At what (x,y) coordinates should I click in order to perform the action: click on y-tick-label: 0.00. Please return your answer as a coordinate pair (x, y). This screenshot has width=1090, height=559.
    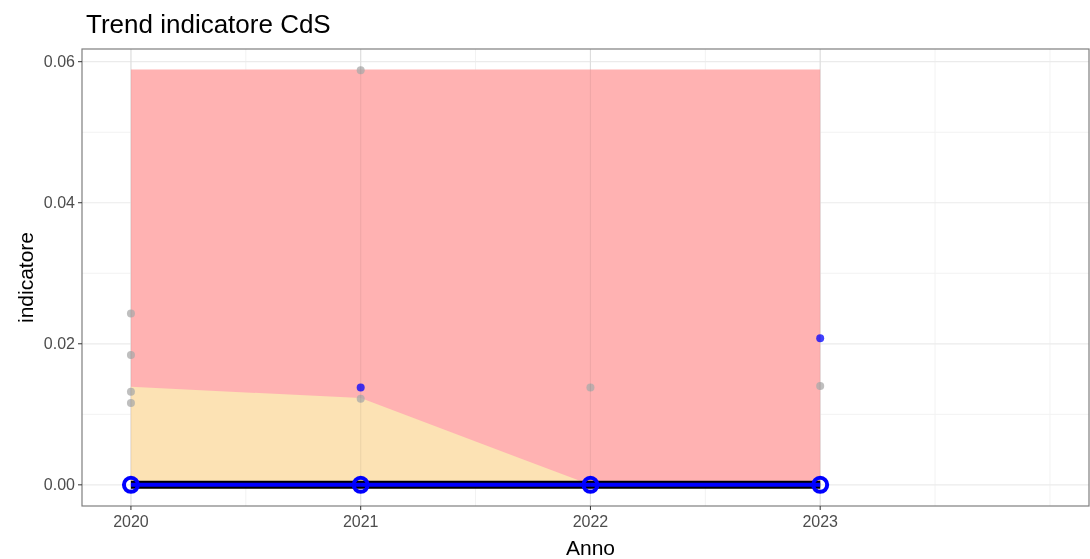
    Looking at the image, I should click on (59, 485).